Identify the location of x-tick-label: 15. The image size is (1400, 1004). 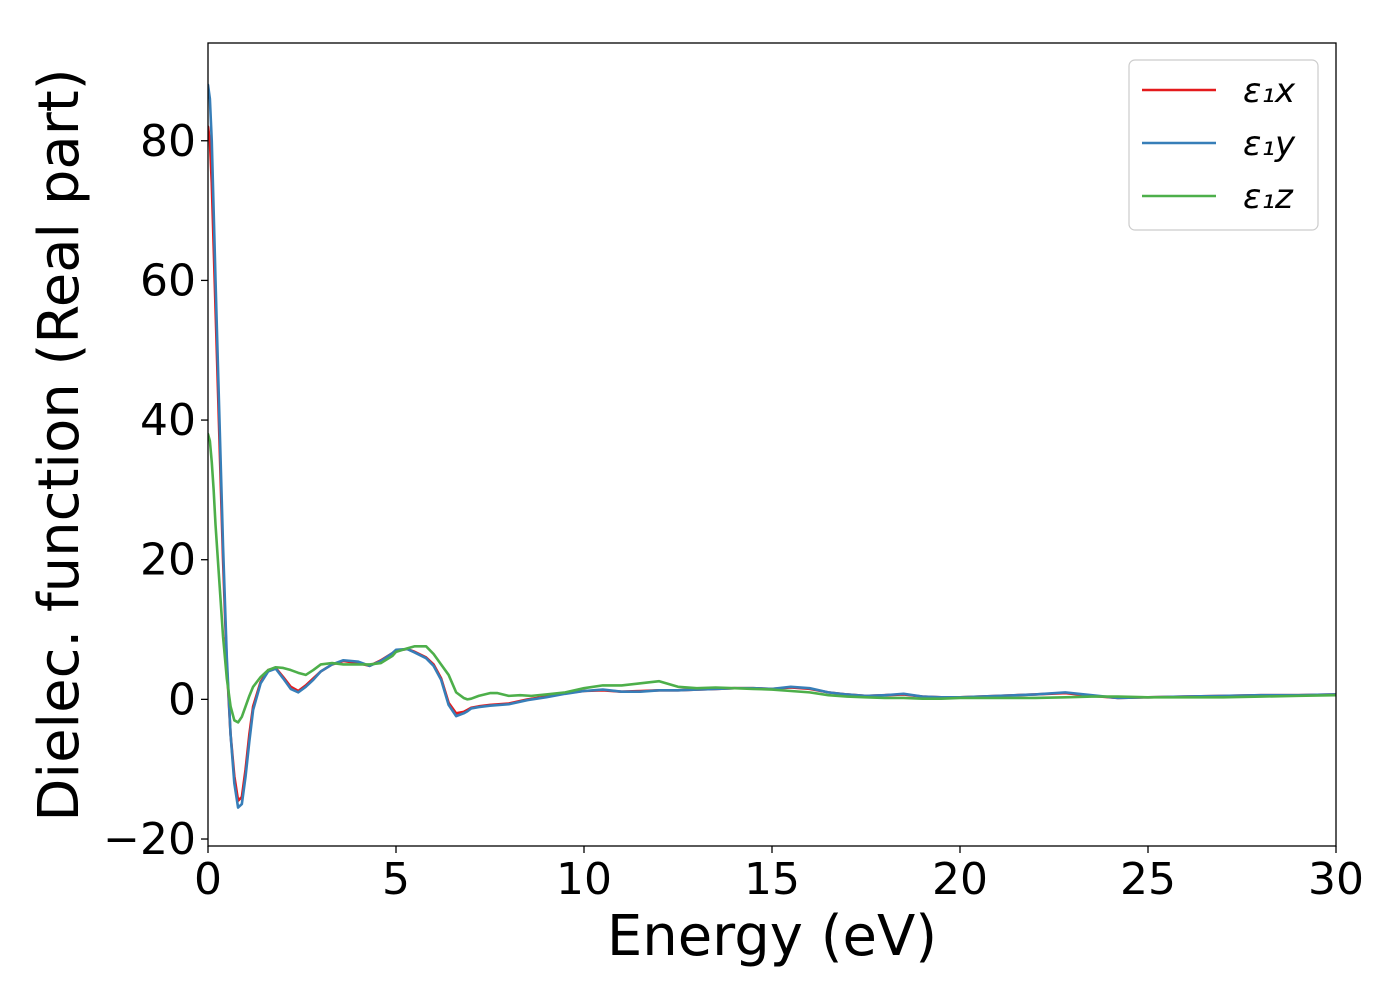
(772, 879).